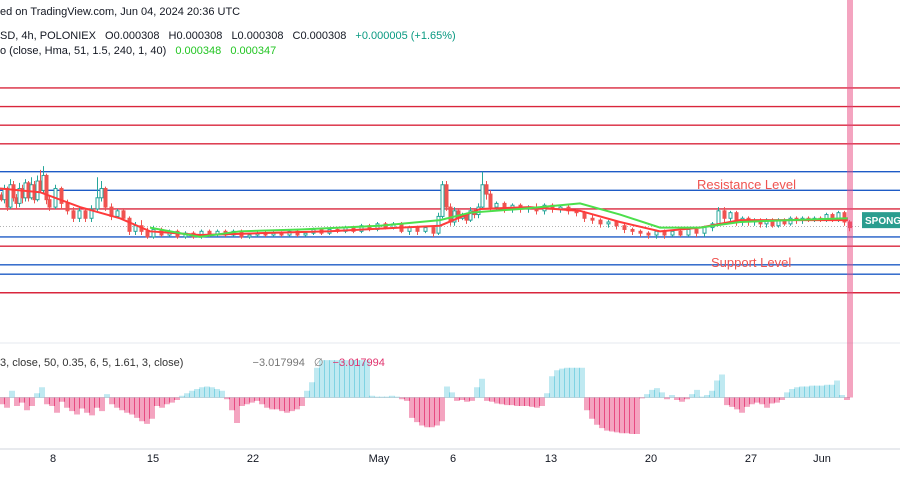 The height and width of the screenshot is (500, 900). Describe the element at coordinates (83, 51) in the screenshot. I see `indicator-params: o (close, Hma, 51, 1.5, 240, 1, 40)` at that location.